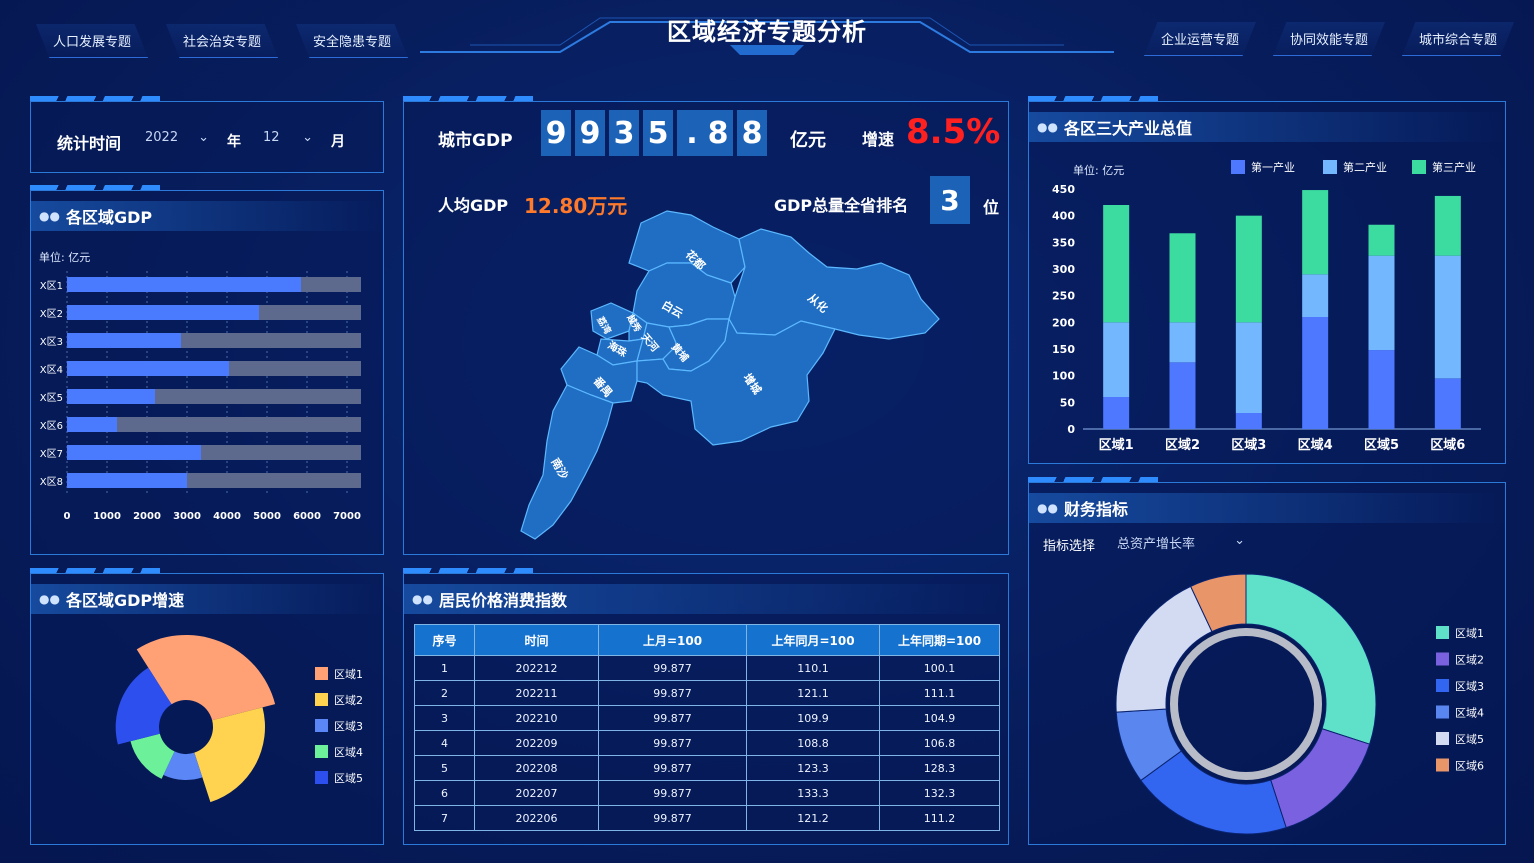 This screenshot has height=863, width=1534. Describe the element at coordinates (1063, 322) in the screenshot. I see `y-tick-label: 200` at that location.